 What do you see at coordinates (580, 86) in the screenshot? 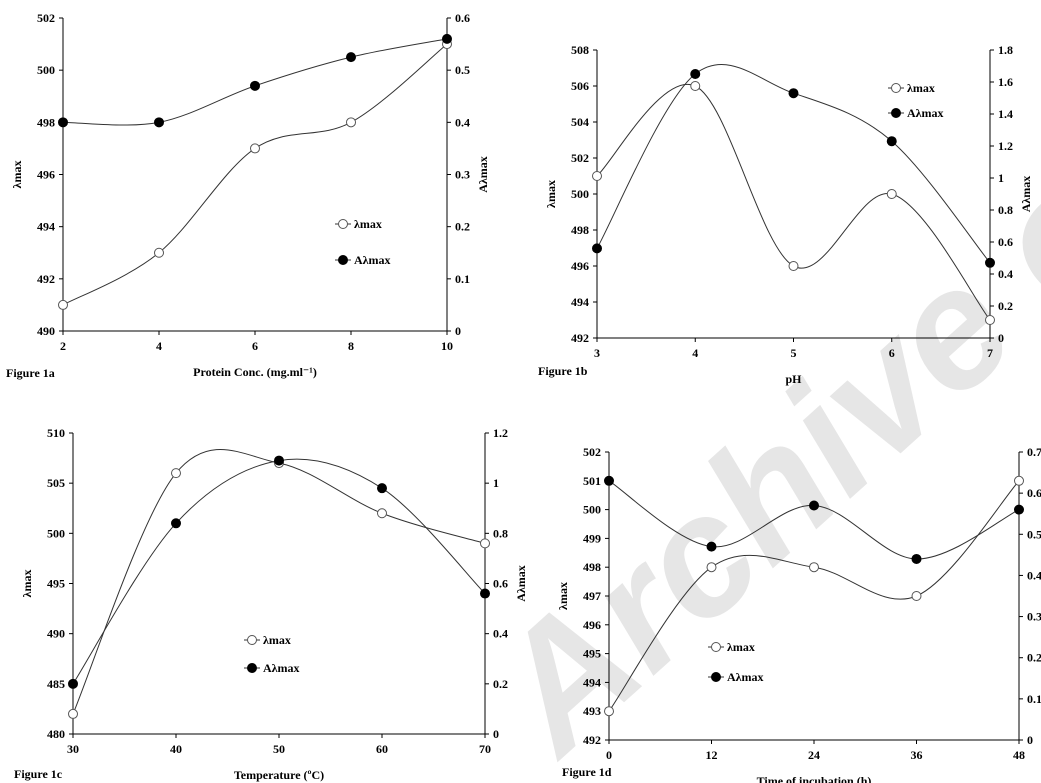
I see `y-tick-label: 506` at bounding box center [580, 86].